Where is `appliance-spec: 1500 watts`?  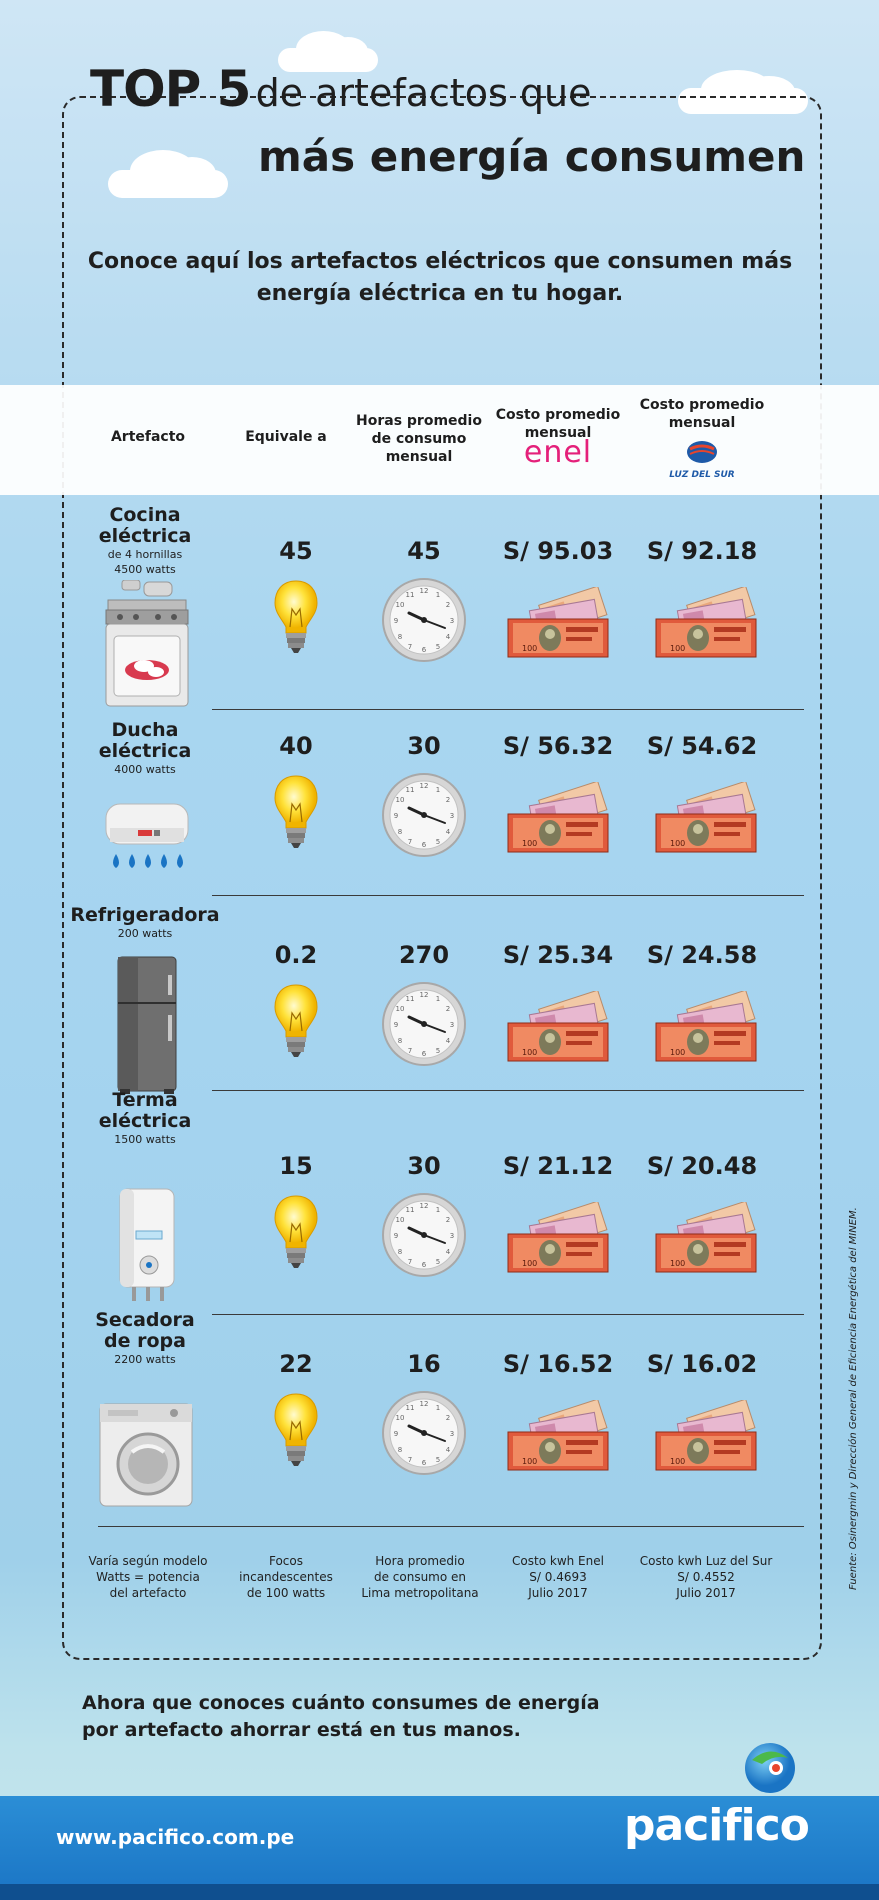
appliance-spec: 1500 watts is located at coordinates (145, 1139).